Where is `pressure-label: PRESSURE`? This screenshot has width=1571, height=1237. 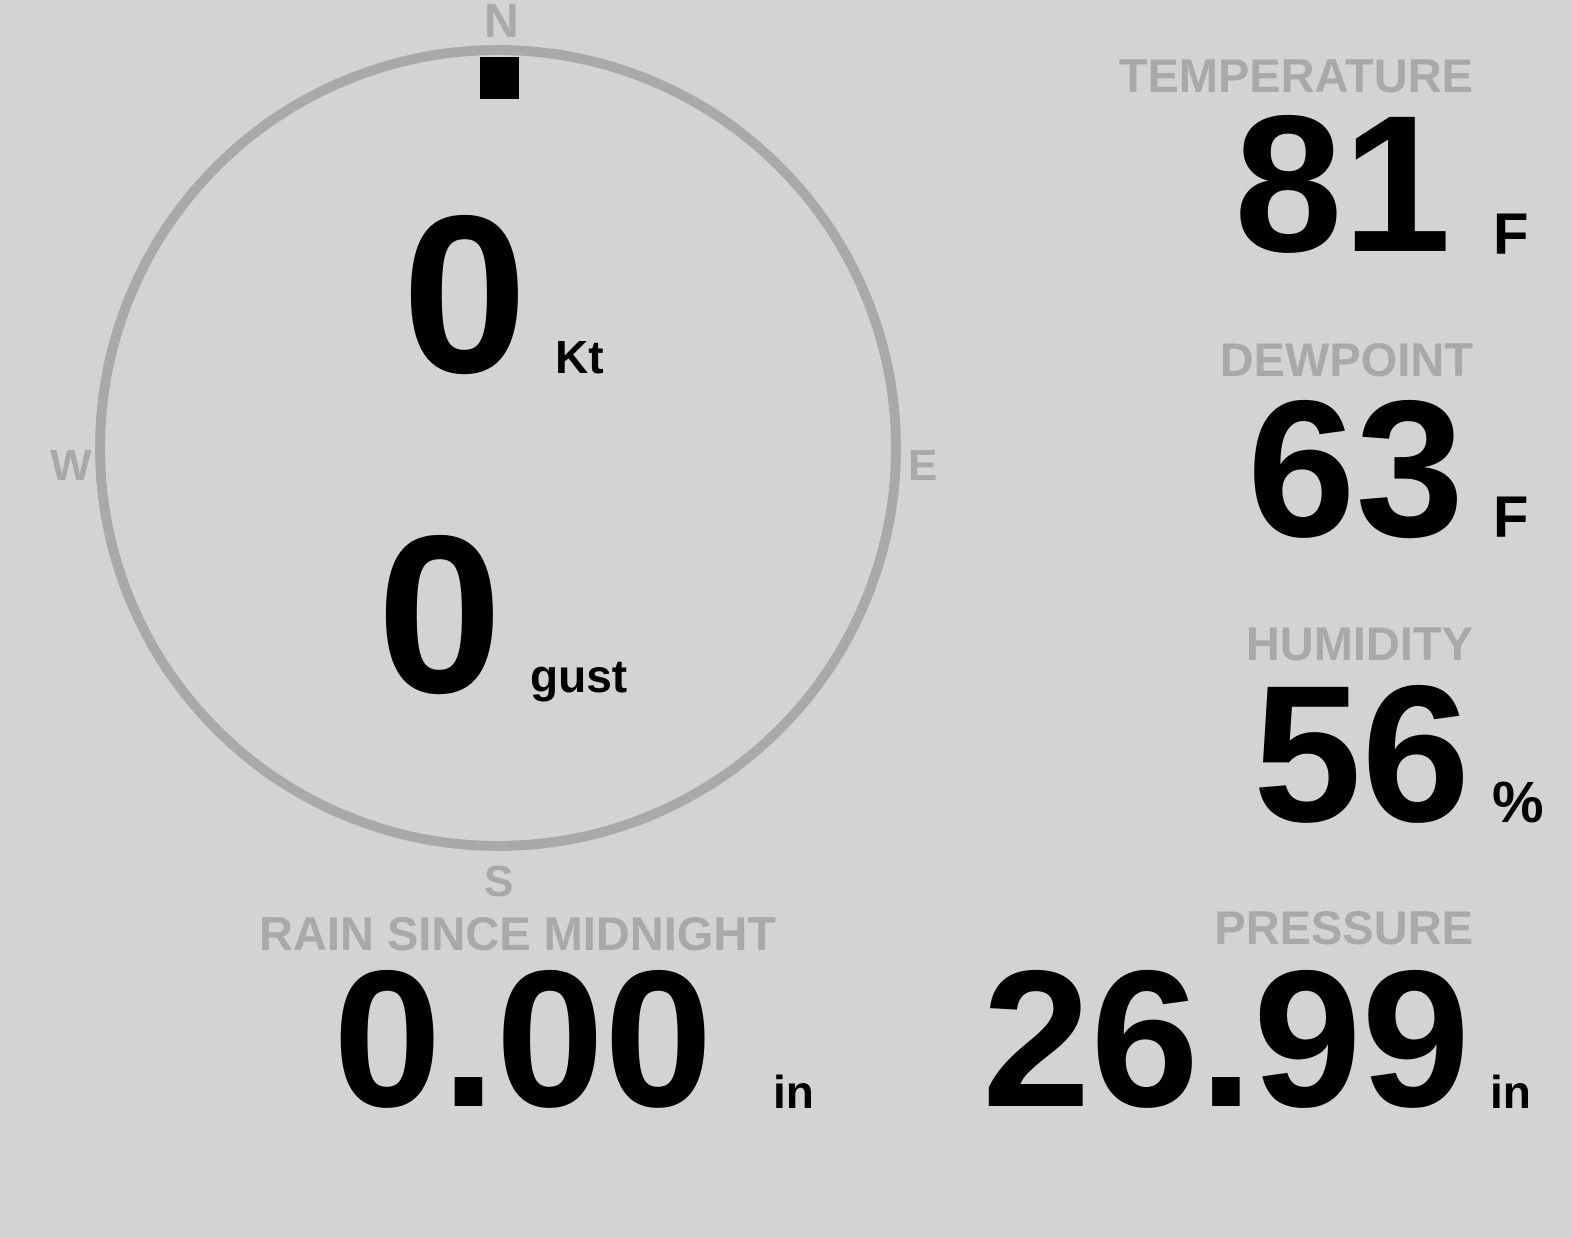
pressure-label: PRESSURE is located at coordinates (1343, 927).